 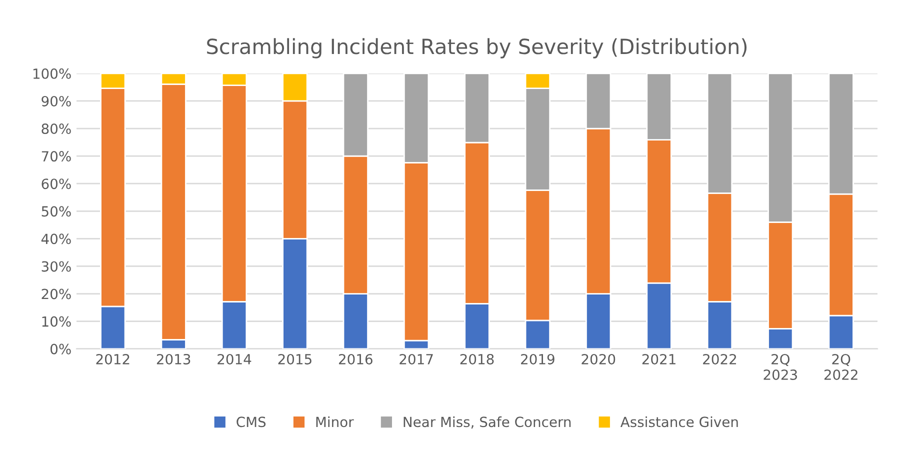 What do you see at coordinates (719, 359) in the screenshot?
I see `x-tick-label: 2022` at bounding box center [719, 359].